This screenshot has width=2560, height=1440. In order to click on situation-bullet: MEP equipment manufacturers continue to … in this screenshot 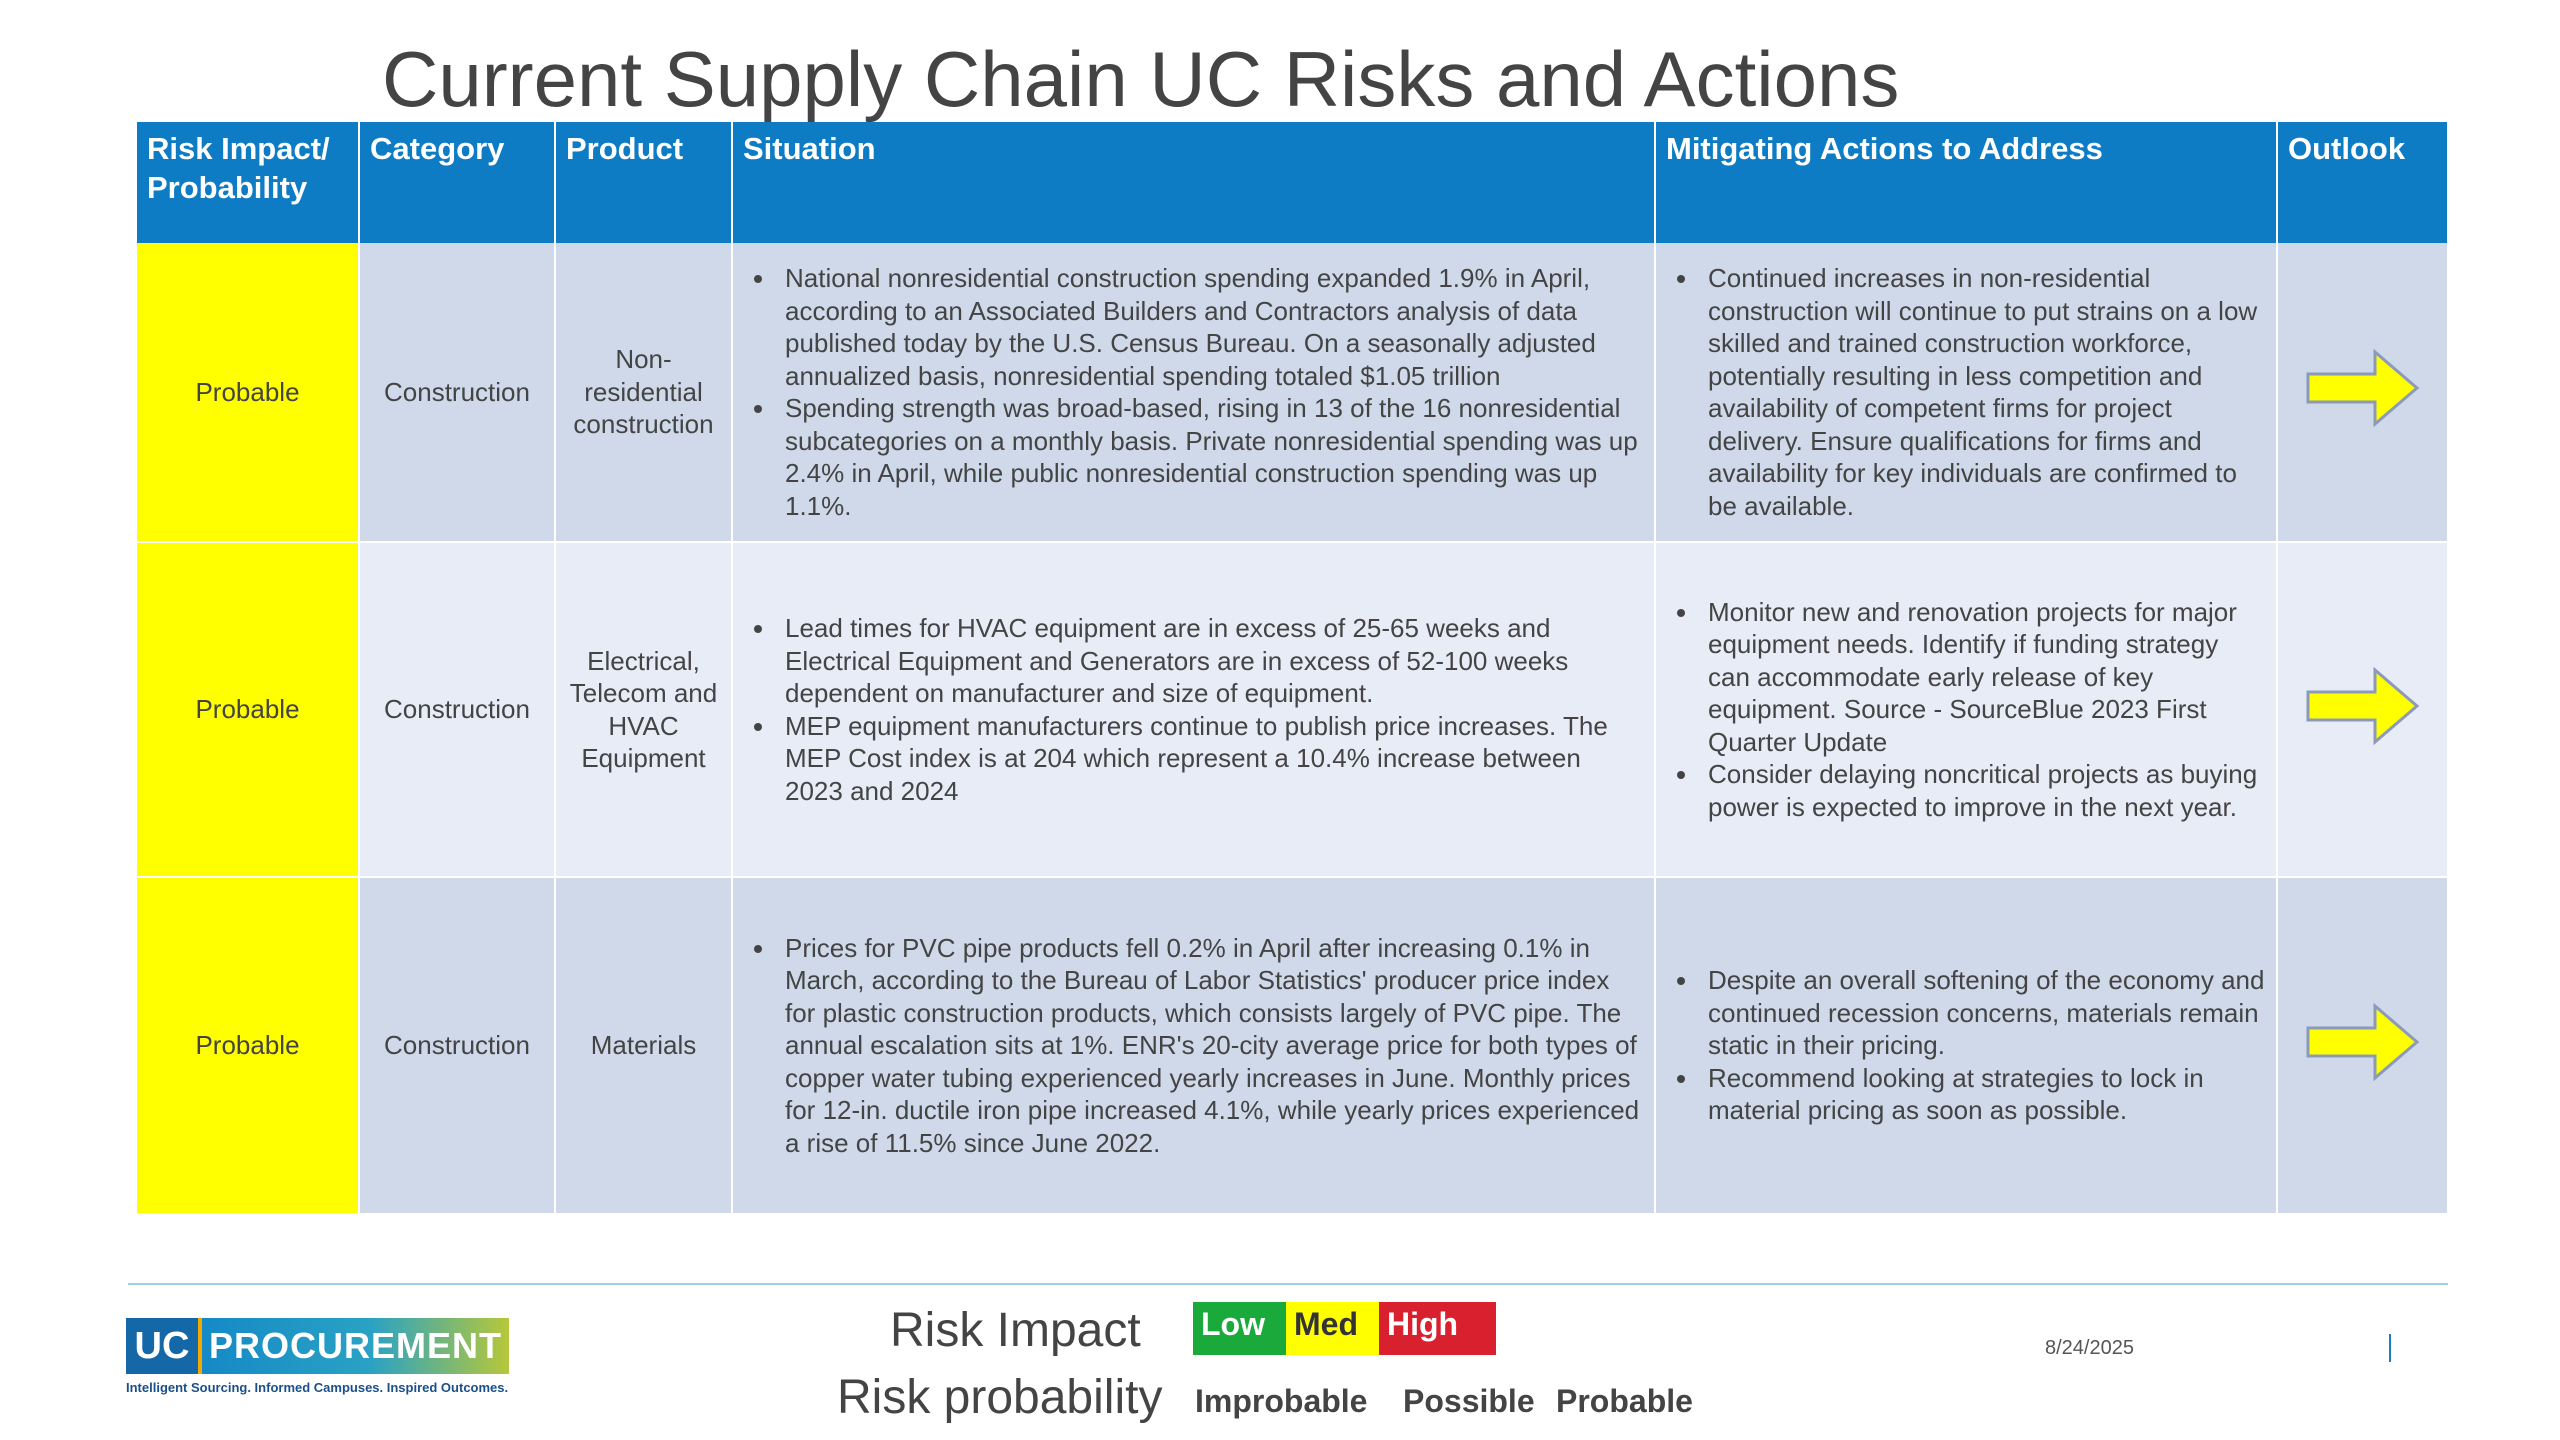, I will do `click(1210, 759)`.